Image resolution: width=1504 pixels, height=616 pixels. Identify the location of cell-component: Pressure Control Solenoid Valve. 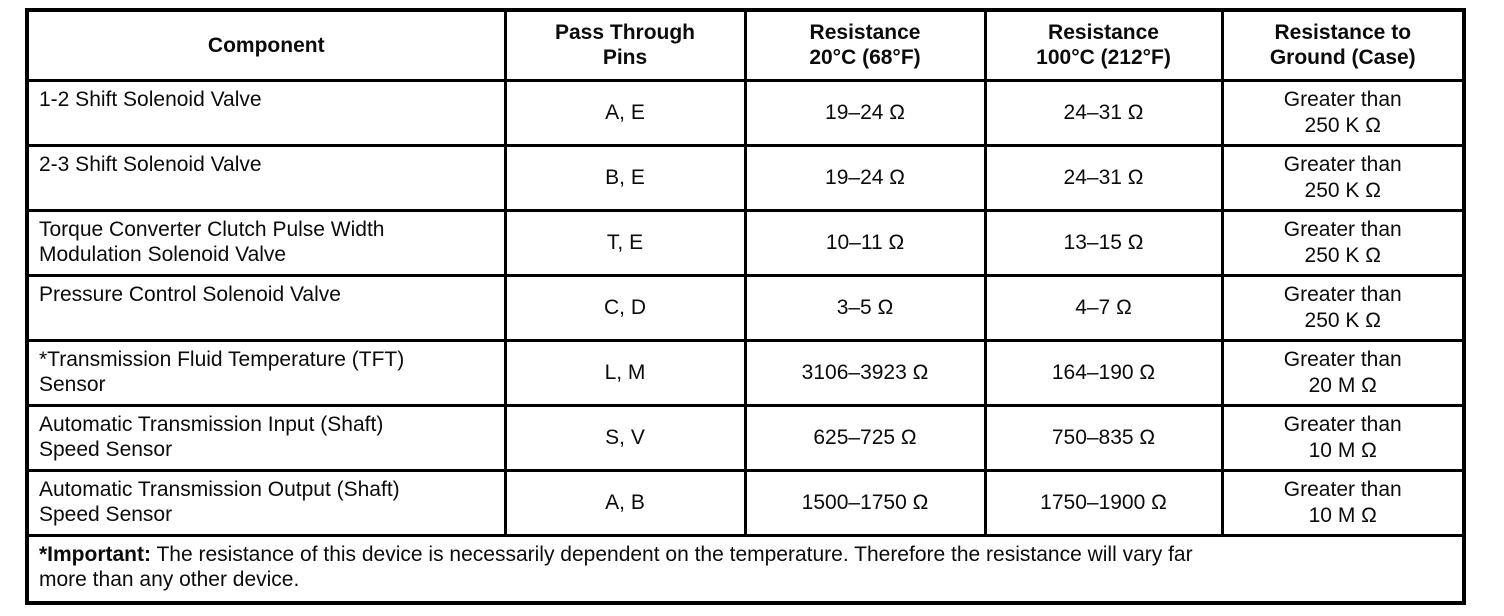
(266, 307).